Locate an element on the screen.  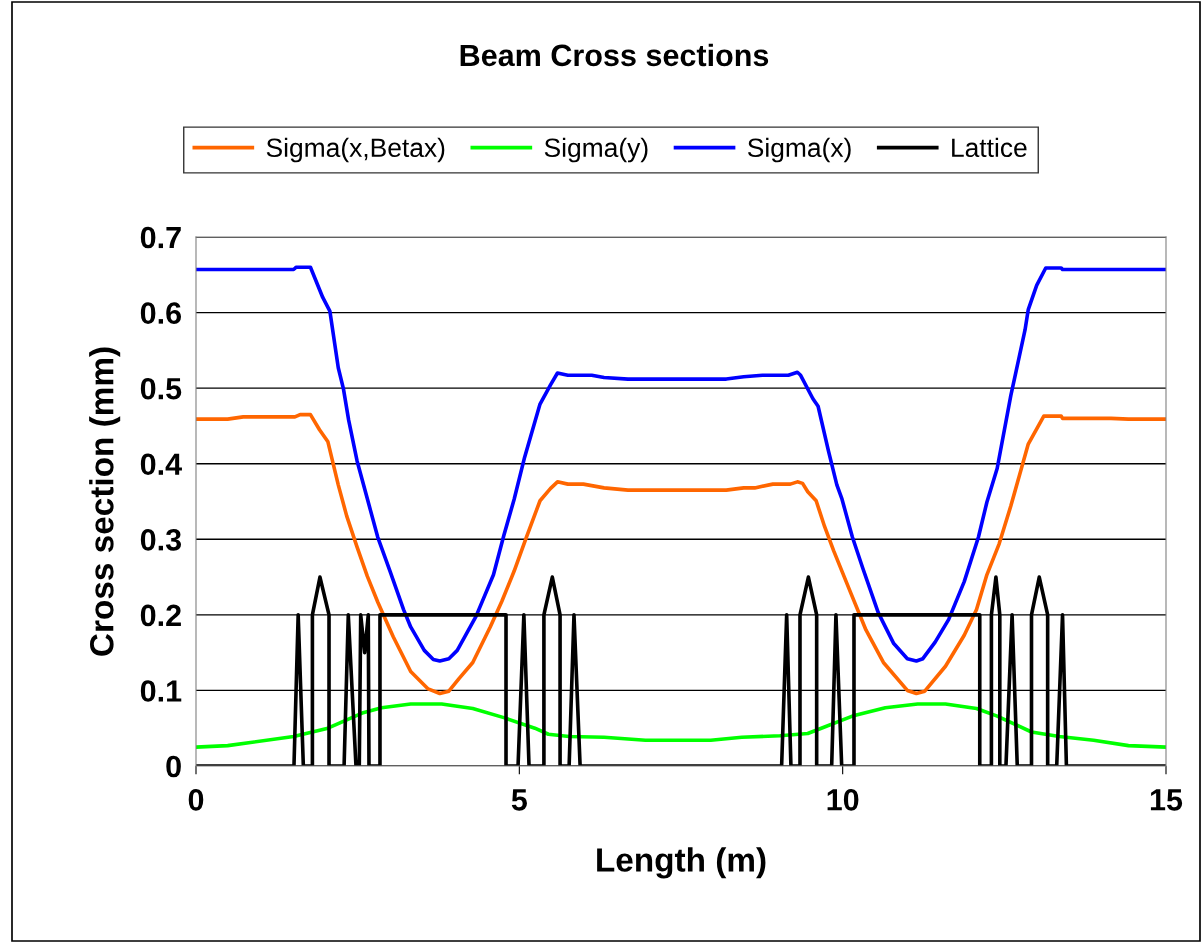
x-tick-label: 15 is located at coordinates (1166, 800).